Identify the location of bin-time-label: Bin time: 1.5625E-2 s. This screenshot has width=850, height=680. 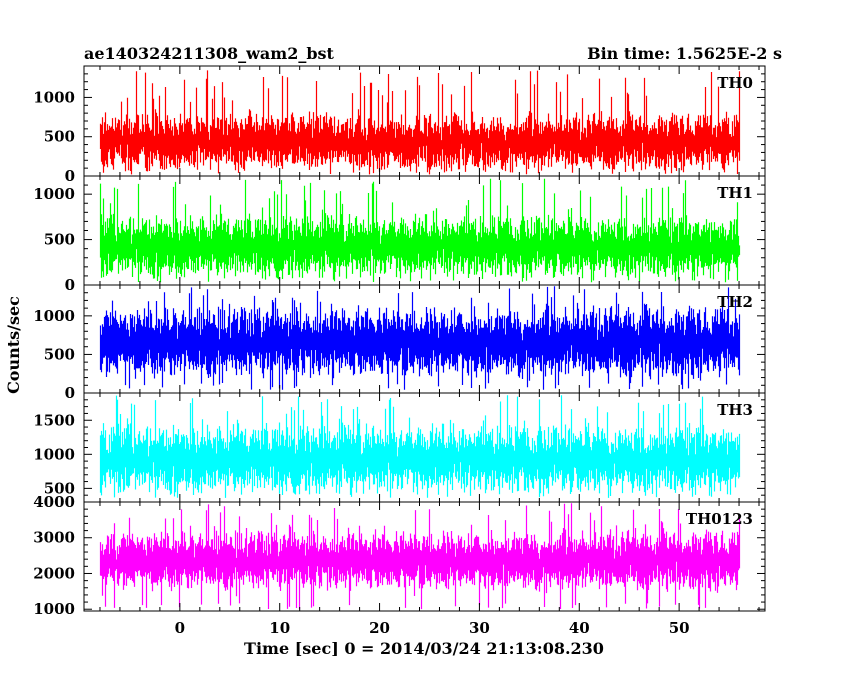
(684, 53).